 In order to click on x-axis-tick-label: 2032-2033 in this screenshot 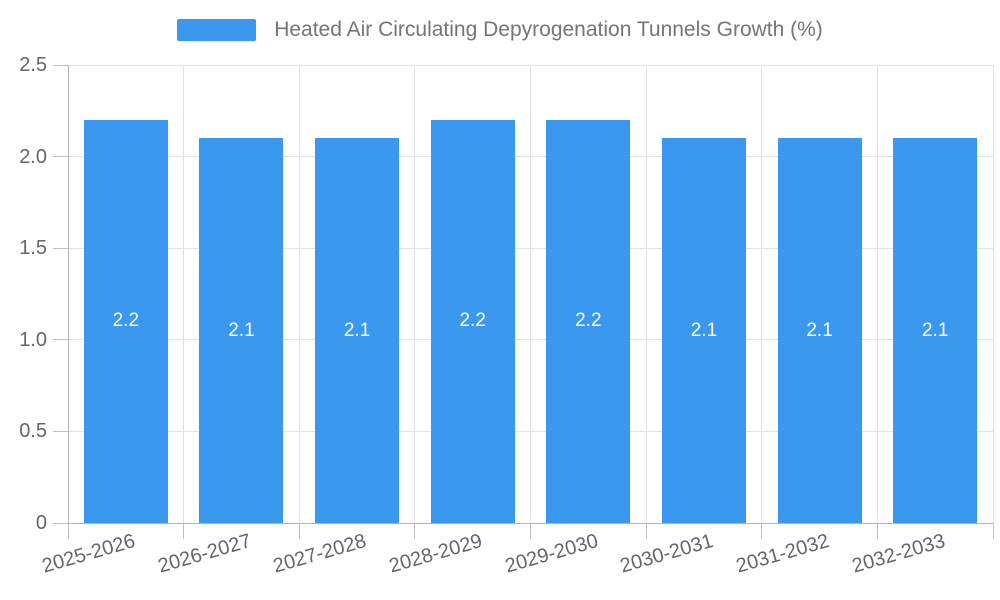, I will do `click(898, 554)`.